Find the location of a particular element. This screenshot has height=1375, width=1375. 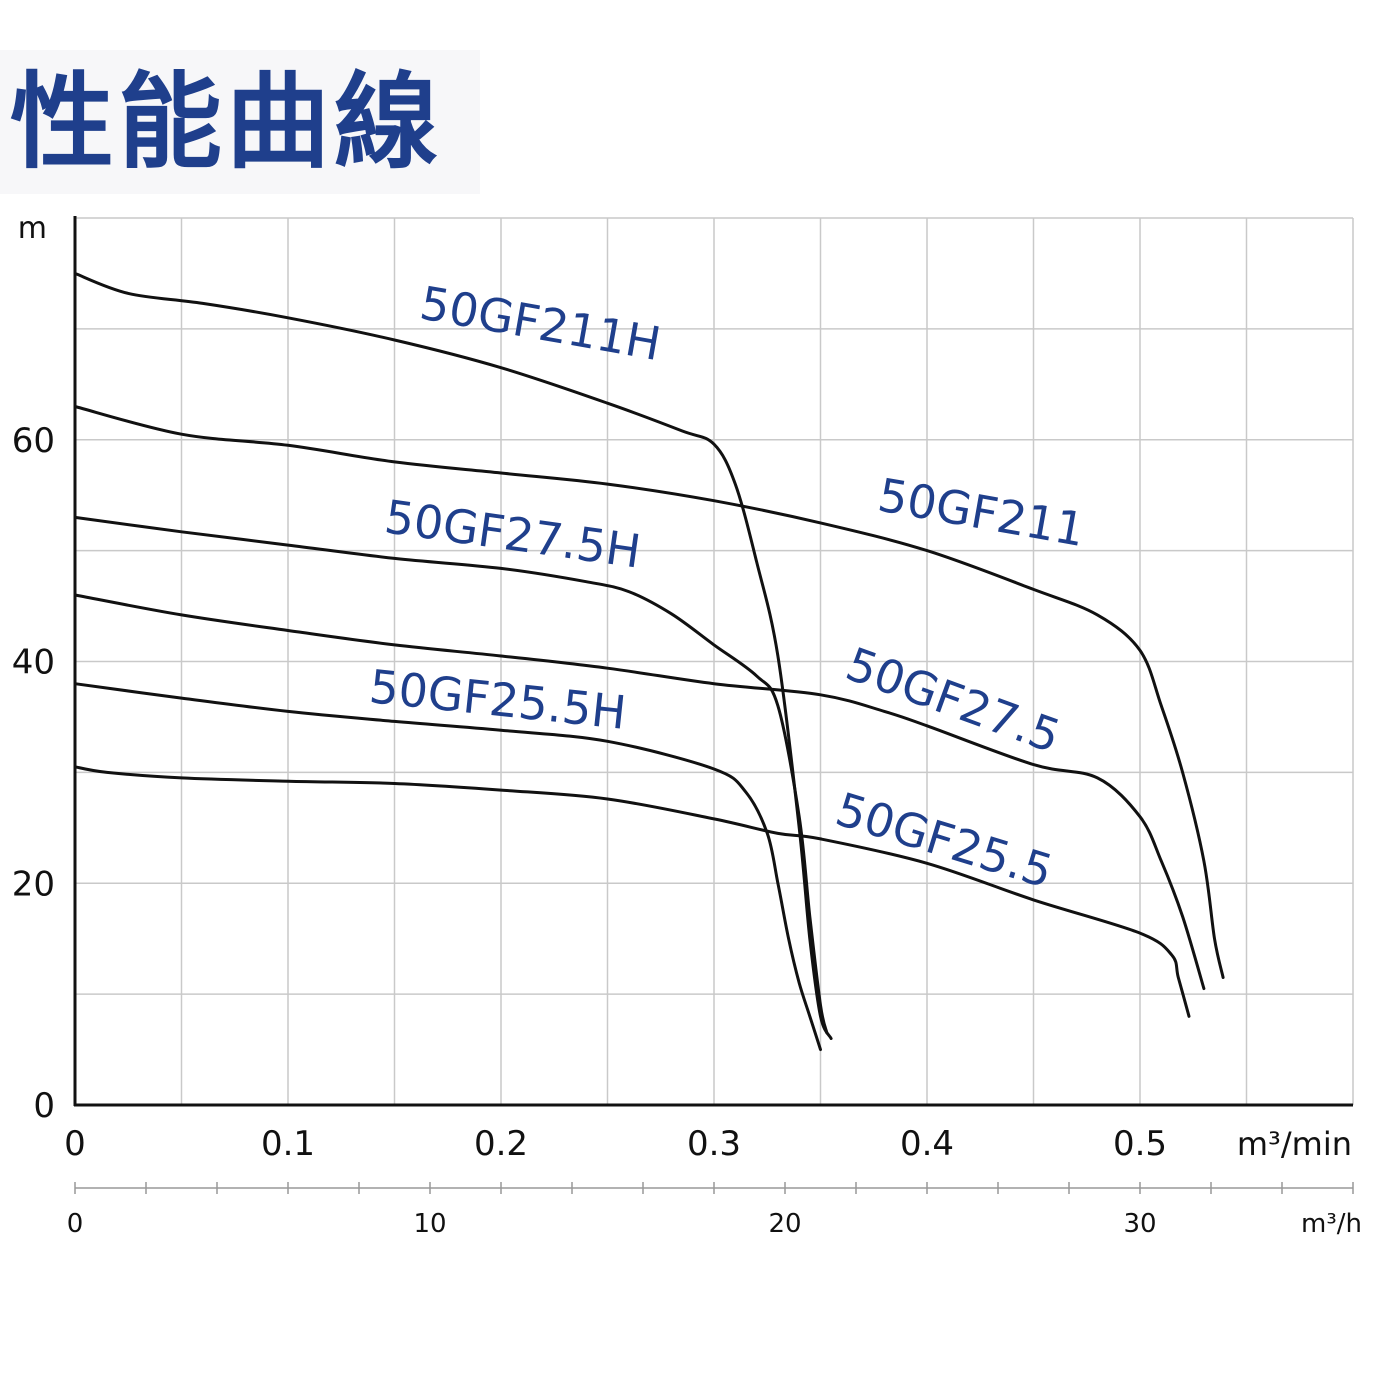

x-tick-label: 0.4 is located at coordinates (927, 1144).